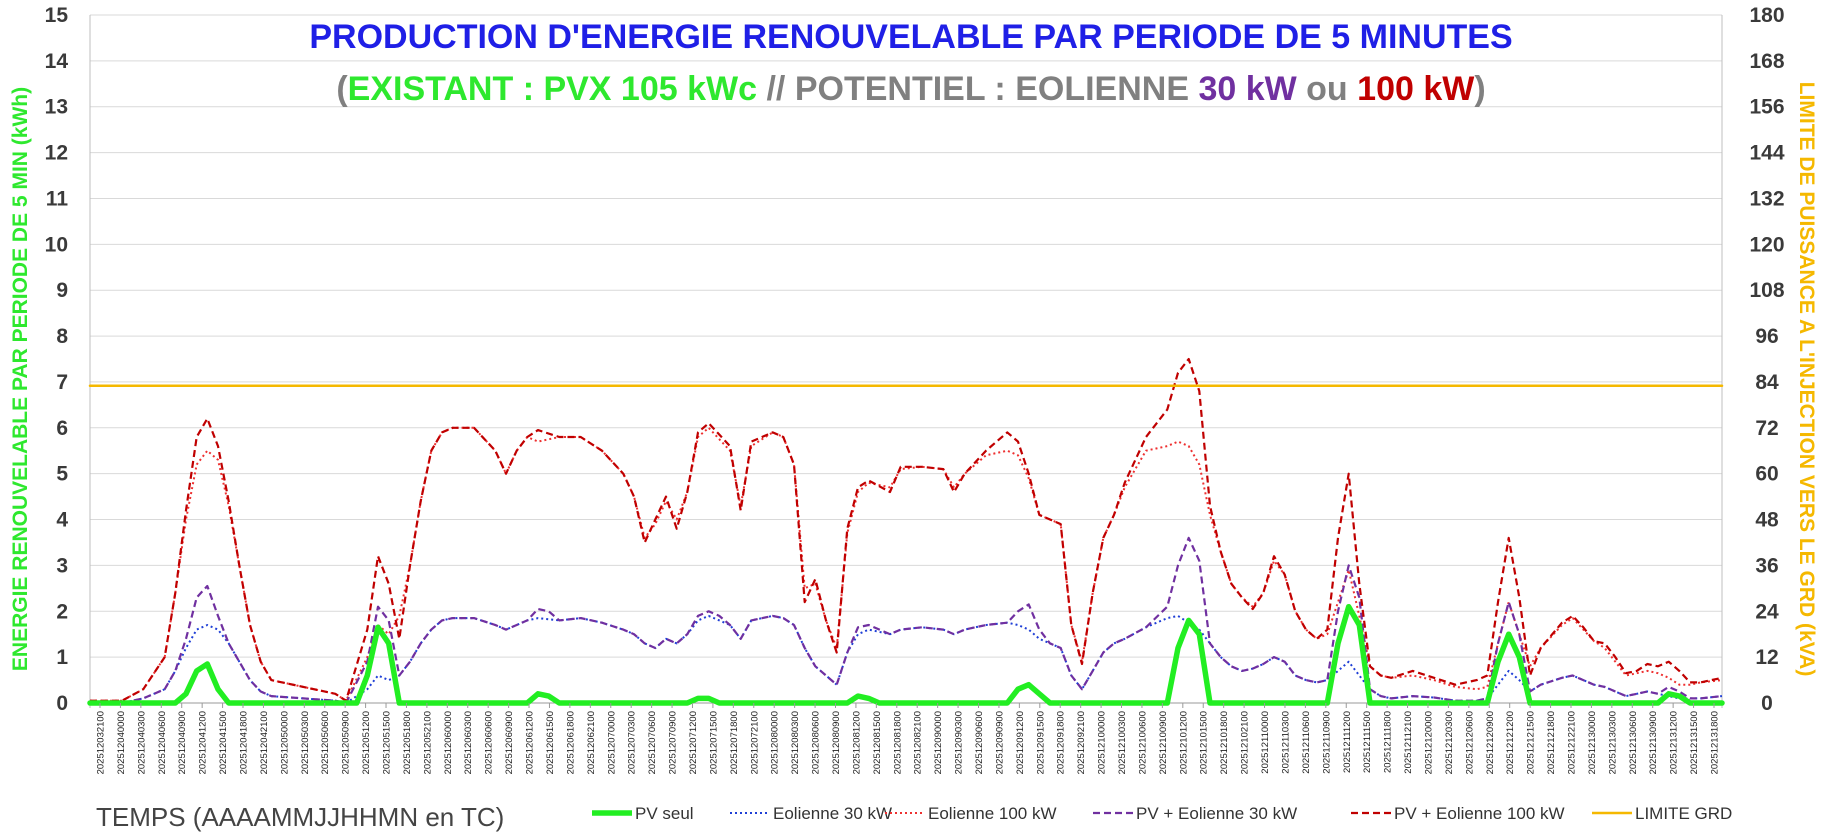  I want to click on y2-tick-label: 180, so click(1766, 15).